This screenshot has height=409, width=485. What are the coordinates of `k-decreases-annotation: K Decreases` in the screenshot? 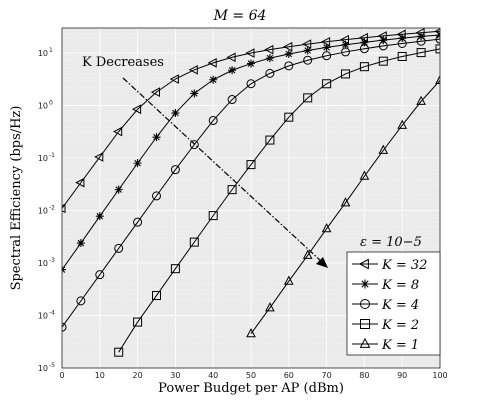 It's located at (123, 62).